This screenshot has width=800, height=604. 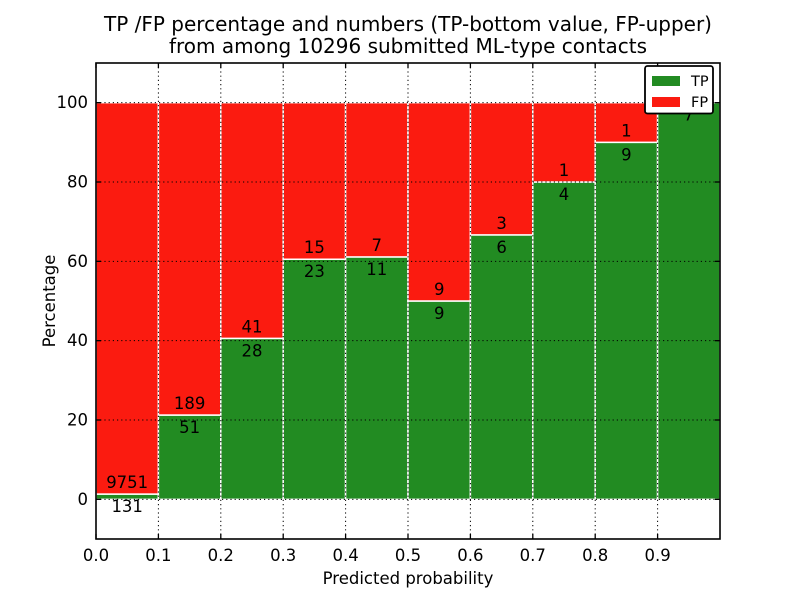 I want to click on tp-count-label: 23, so click(x=314, y=271).